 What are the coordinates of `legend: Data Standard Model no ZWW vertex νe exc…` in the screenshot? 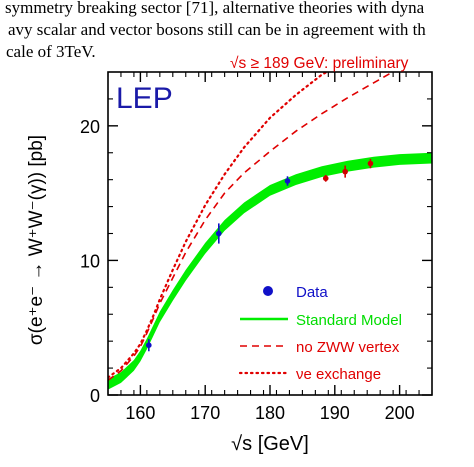 It's located at (320, 333).